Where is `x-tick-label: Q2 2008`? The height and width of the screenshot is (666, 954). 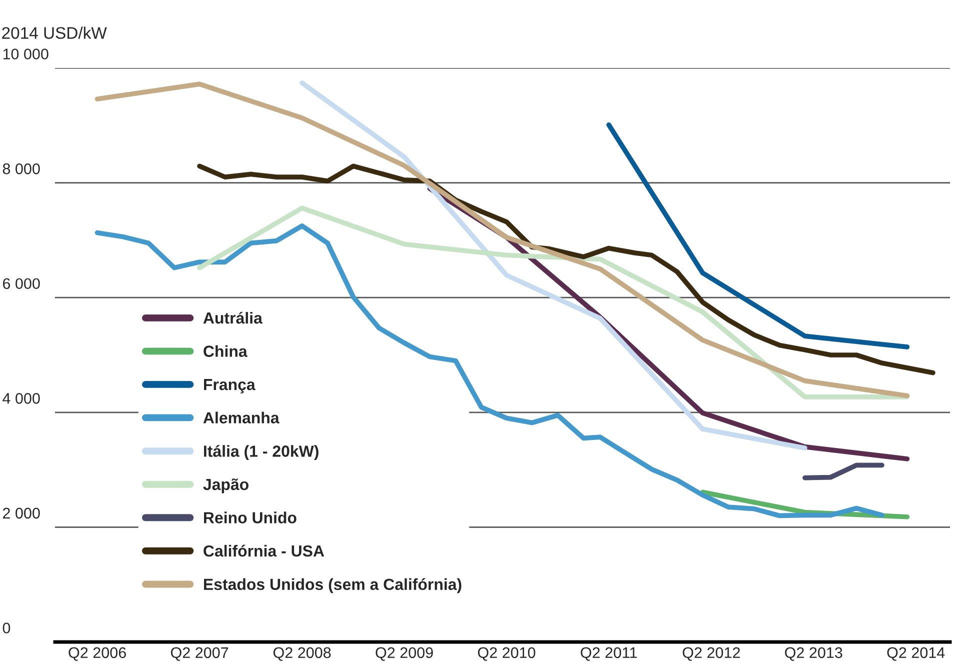 x-tick-label: Q2 2008 is located at coordinates (302, 654).